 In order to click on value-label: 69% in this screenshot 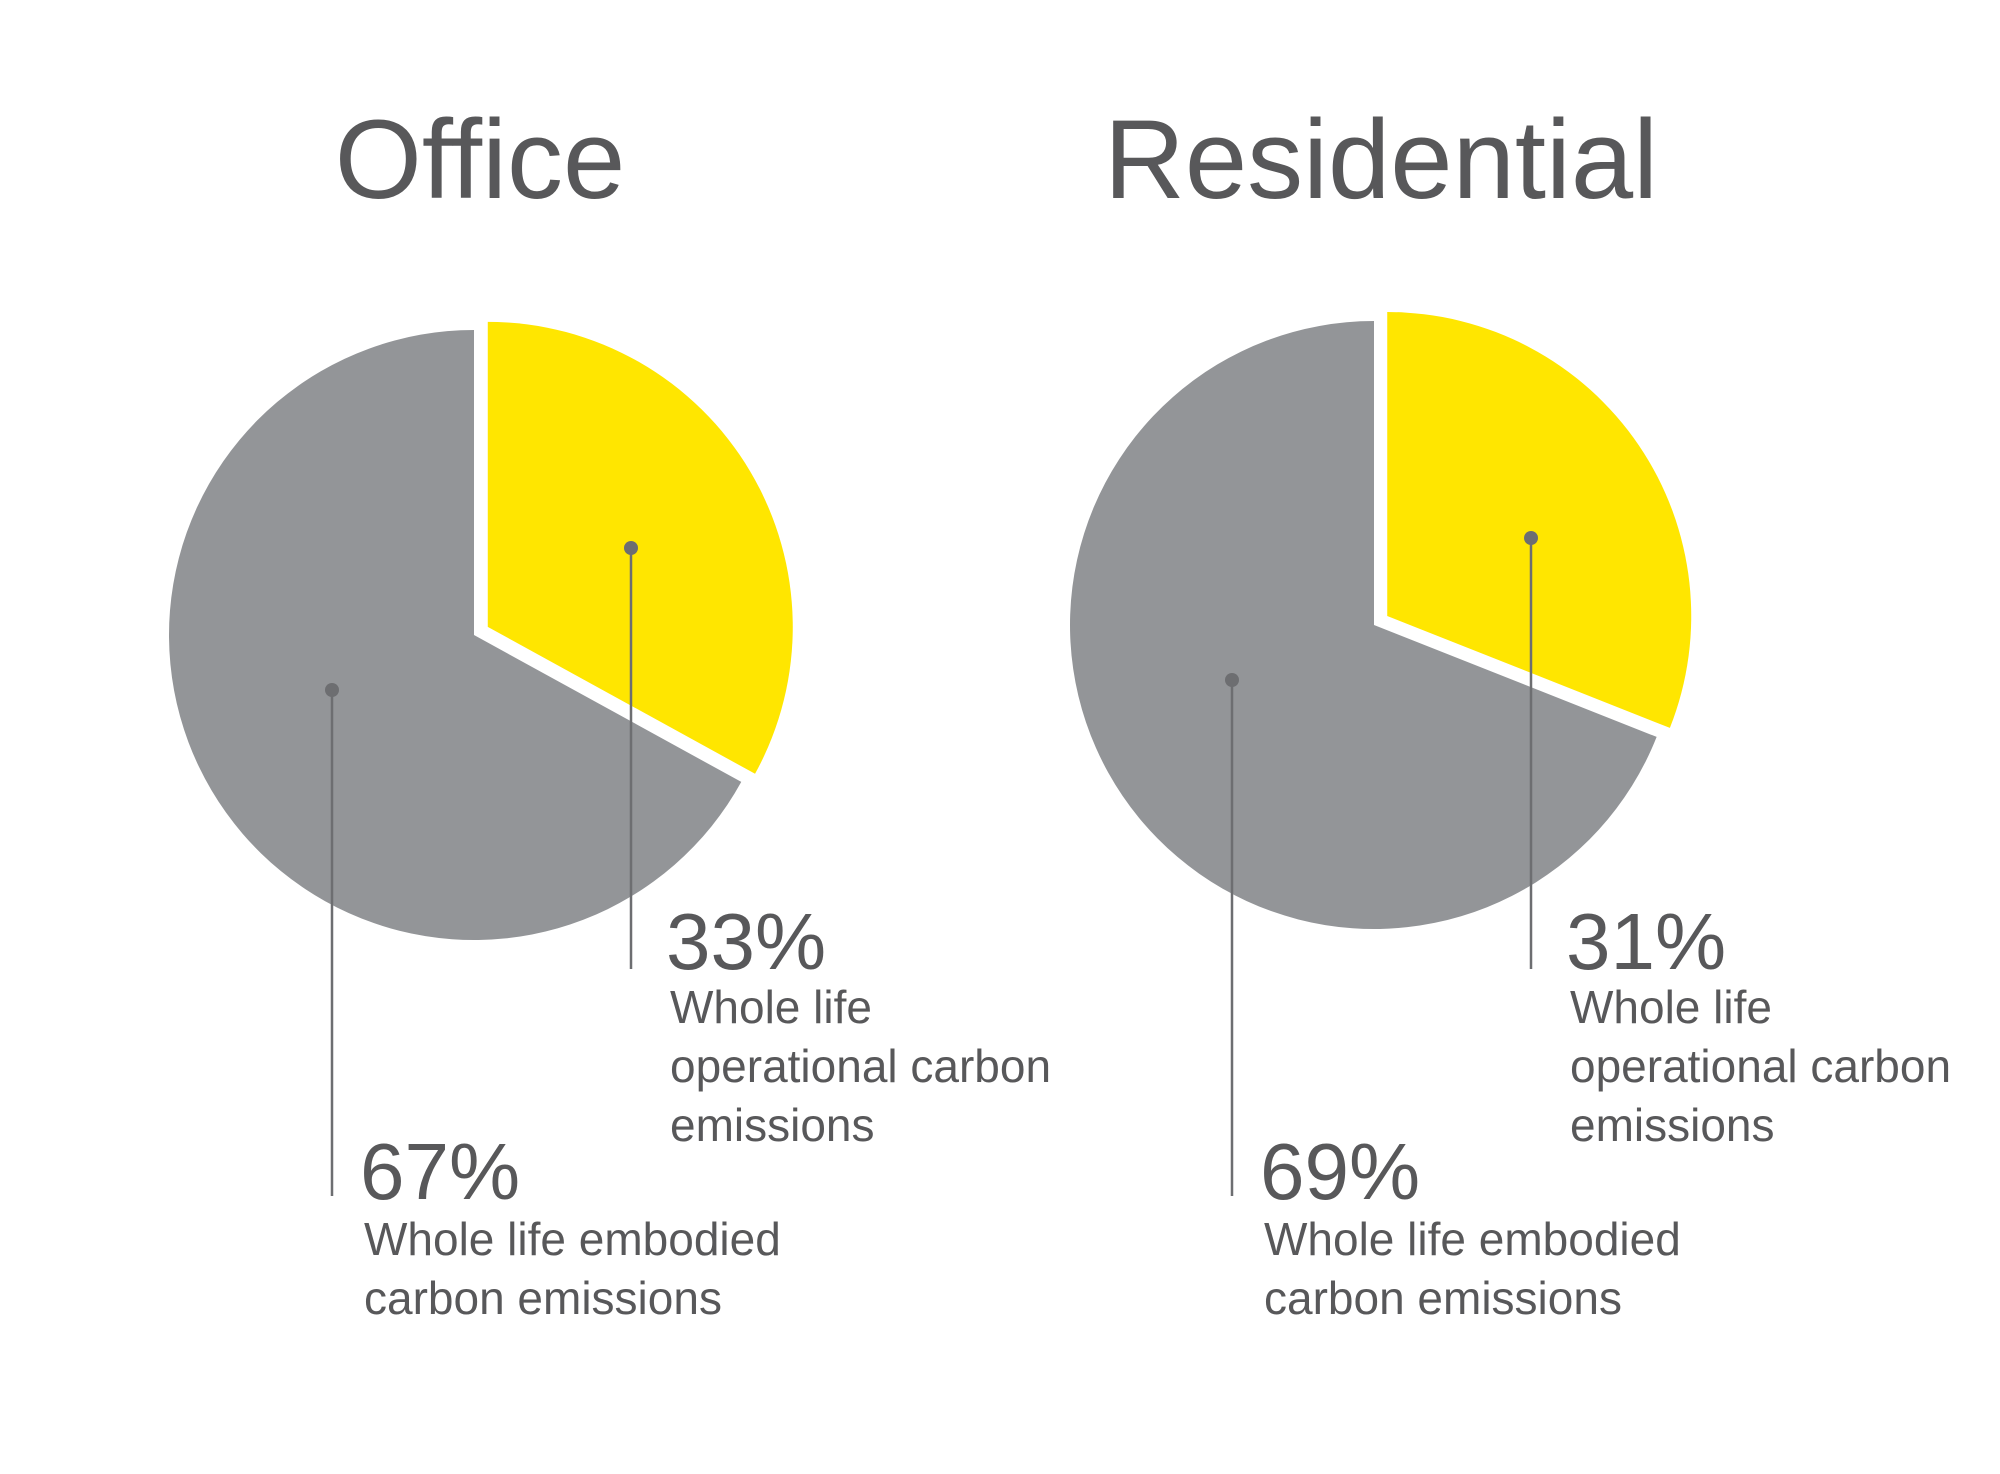, I will do `click(1340, 1171)`.